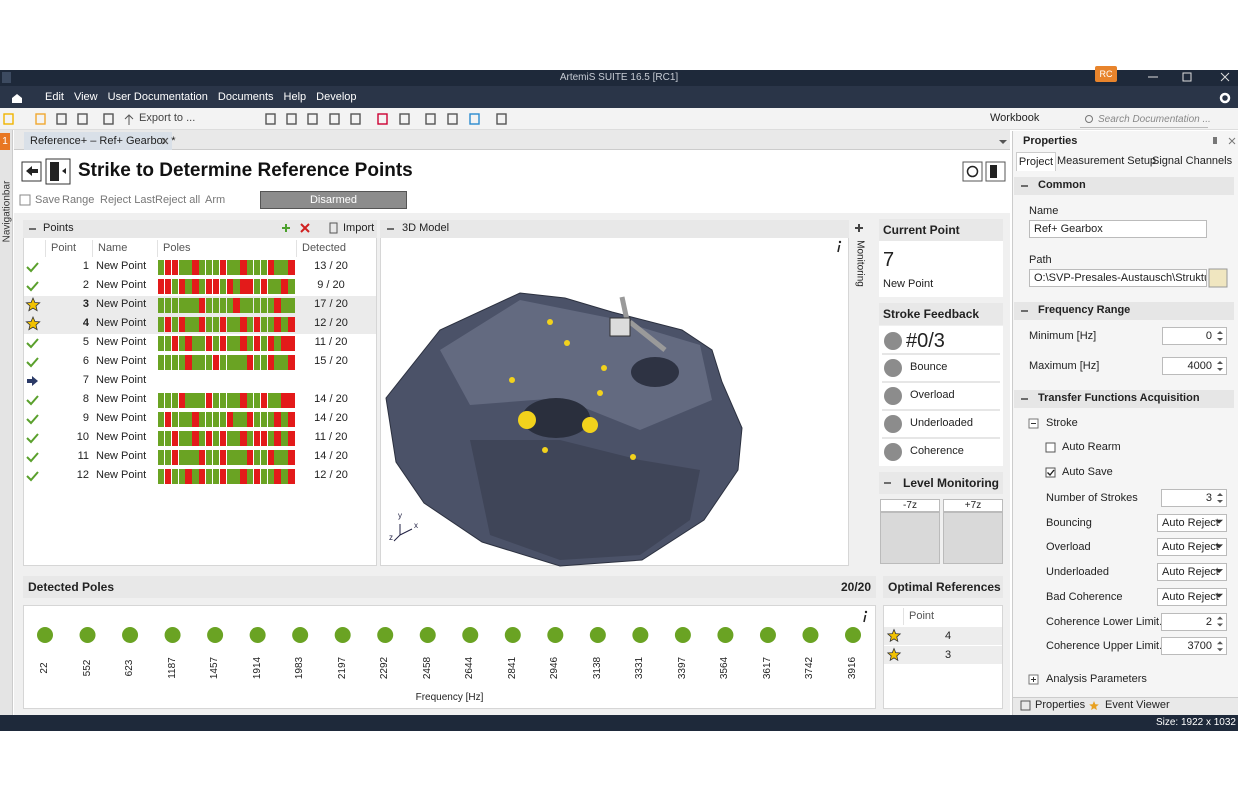 This screenshot has width=1238, height=801. I want to click on menu-item: View, so click(85, 97).